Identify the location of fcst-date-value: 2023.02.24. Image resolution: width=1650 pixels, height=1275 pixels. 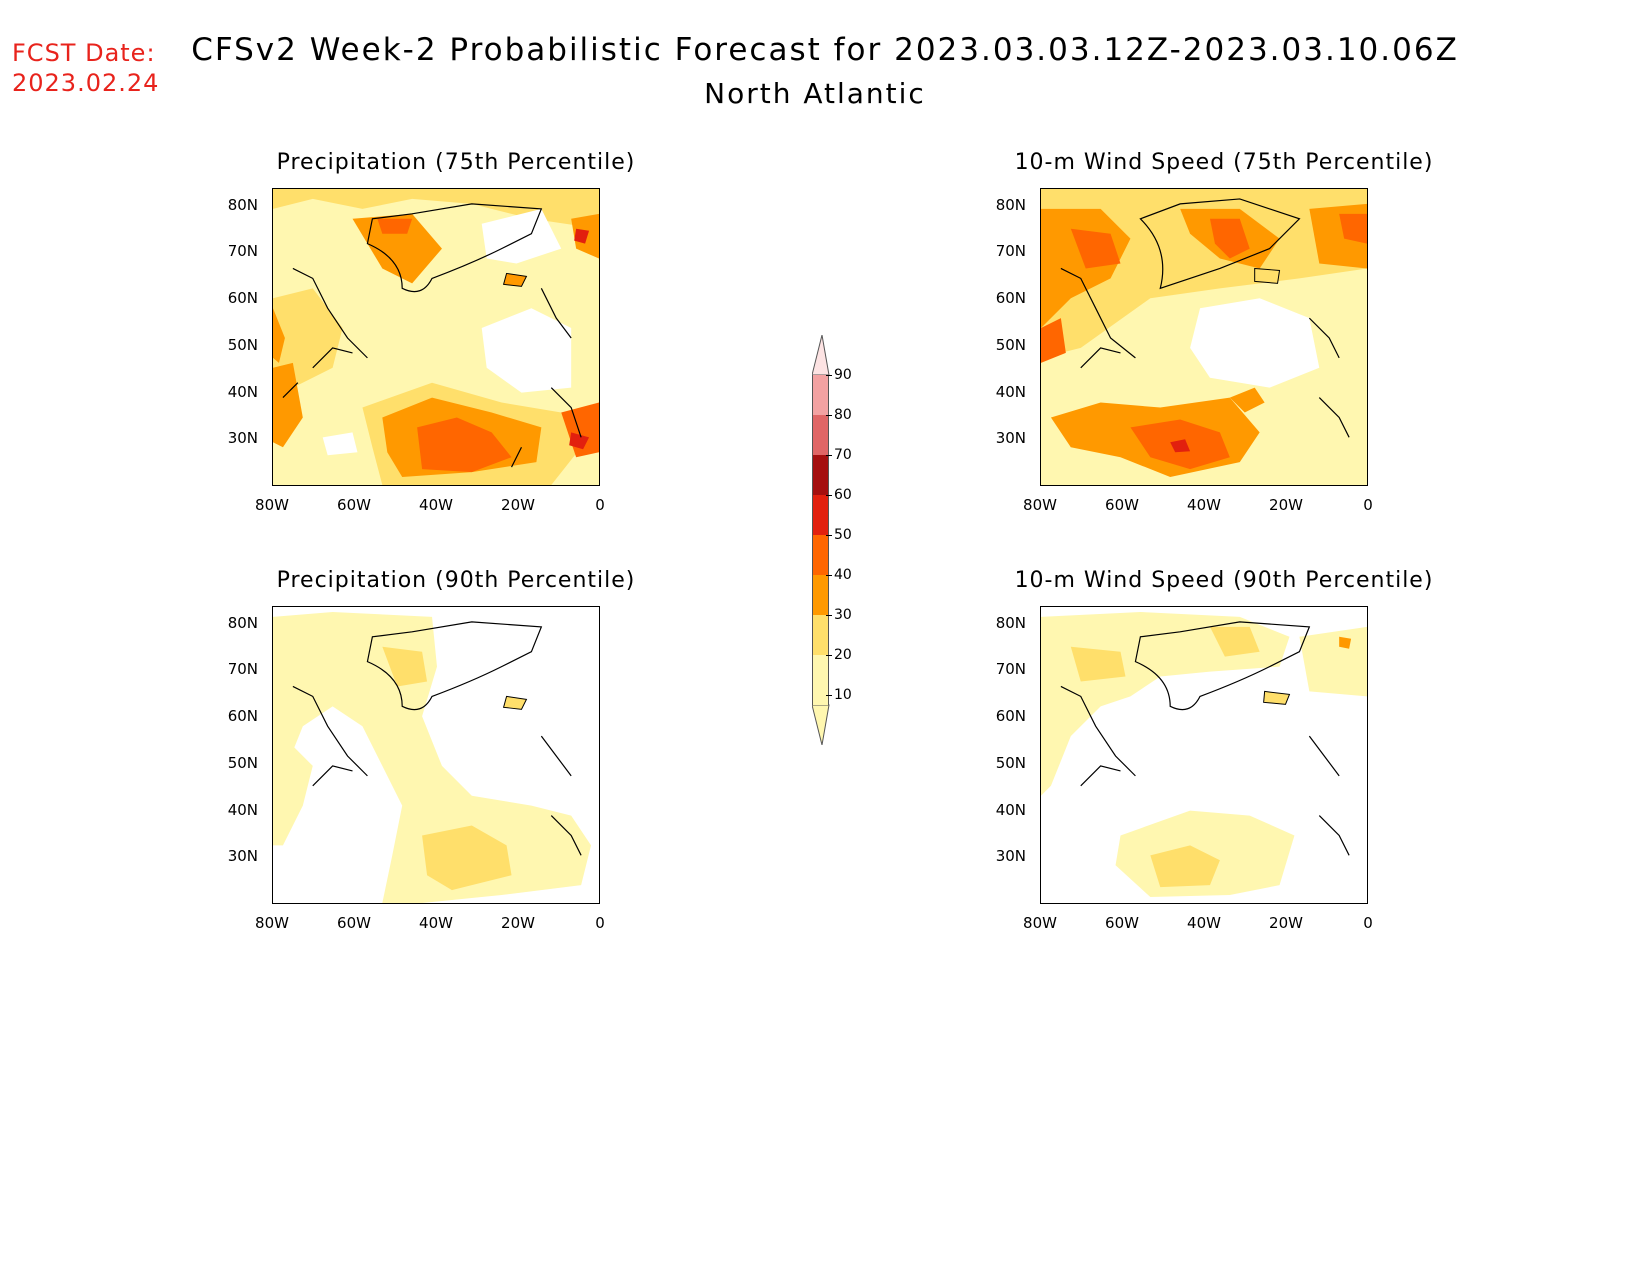
(86, 83).